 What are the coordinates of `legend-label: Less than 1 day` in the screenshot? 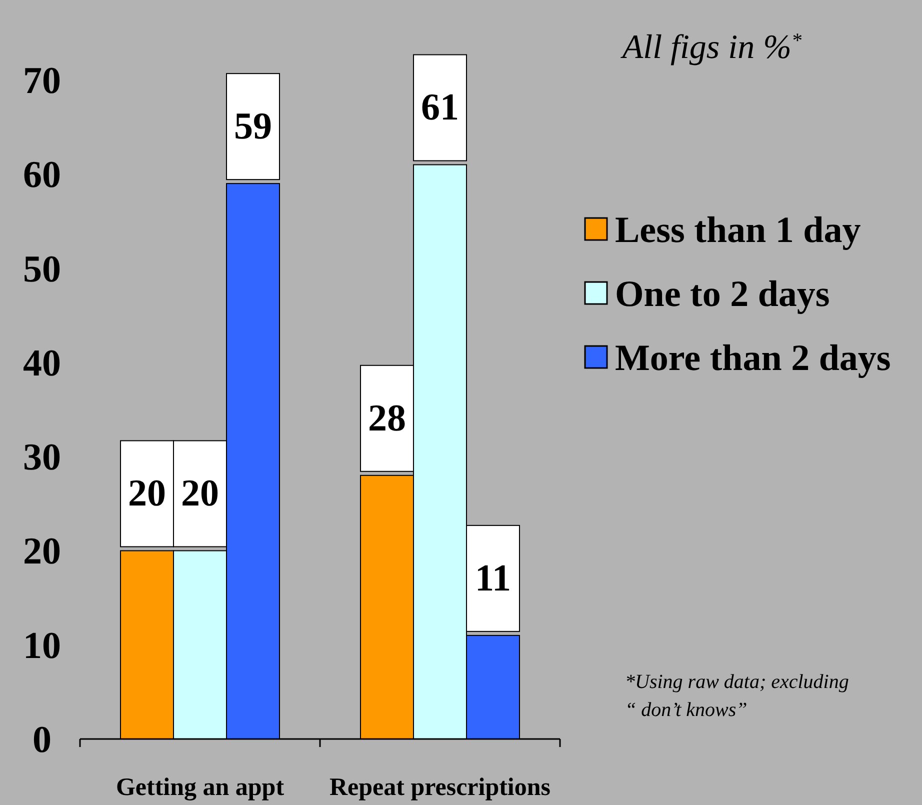 It's located at (738, 230).